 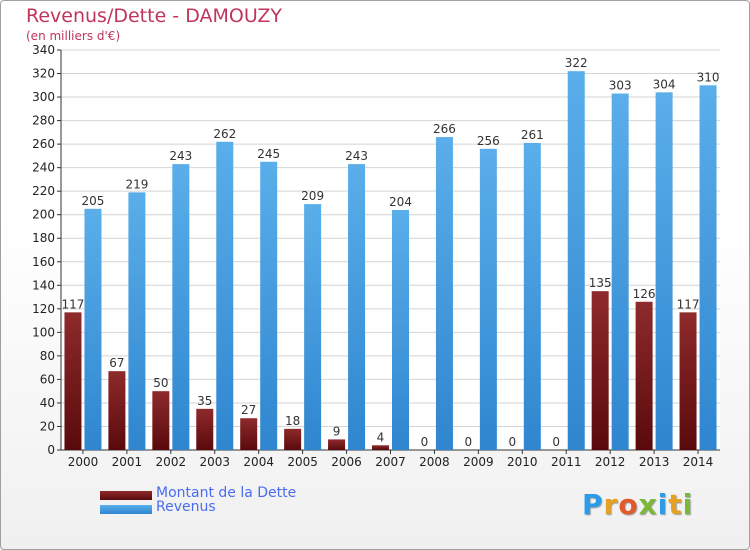 I want to click on x-tick-label: 2006, so click(x=346, y=462).